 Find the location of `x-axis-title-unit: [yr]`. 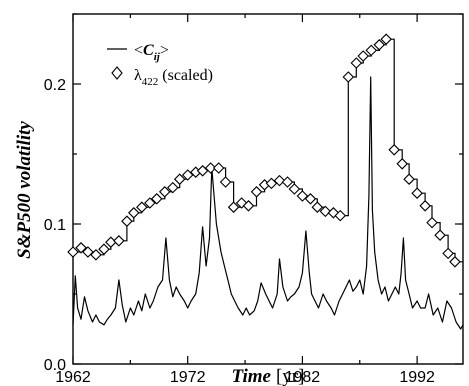

x-axis-title-unit: [yr] is located at coordinates (290, 376).